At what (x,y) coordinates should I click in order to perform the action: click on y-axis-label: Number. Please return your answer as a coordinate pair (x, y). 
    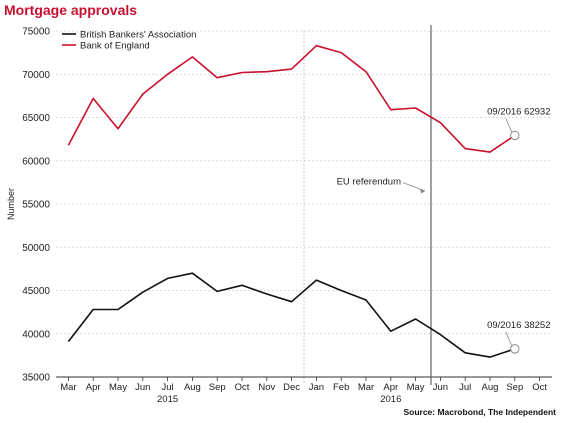
    Looking at the image, I should click on (11, 204).